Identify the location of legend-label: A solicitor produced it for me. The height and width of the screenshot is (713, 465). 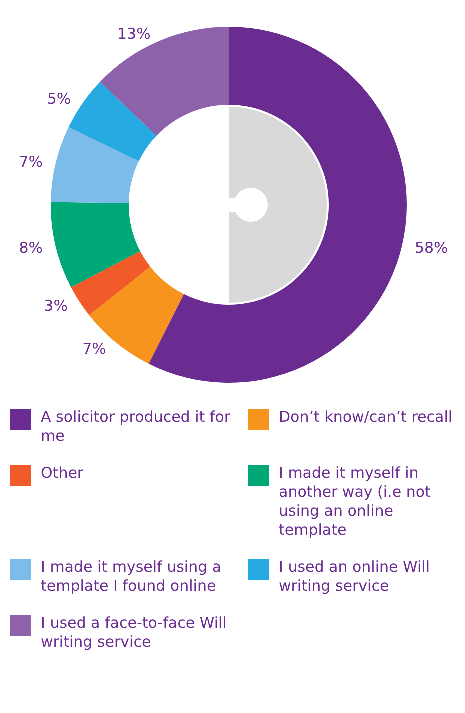
(136, 427).